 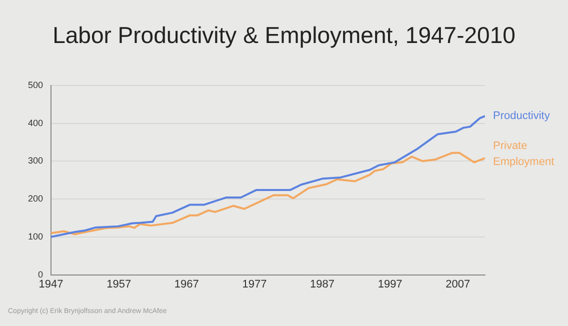 I want to click on series-label: Private Employment, so click(x=523, y=154).